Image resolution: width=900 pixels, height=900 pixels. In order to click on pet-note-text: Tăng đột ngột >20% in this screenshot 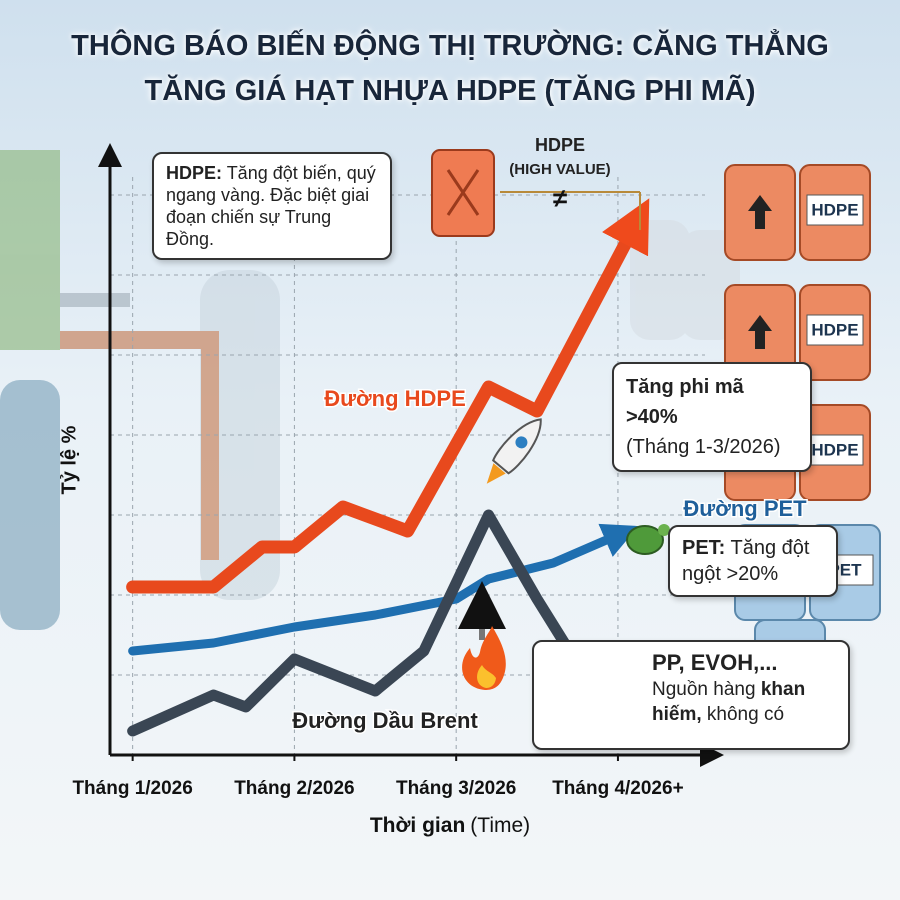, I will do `click(746, 561)`.